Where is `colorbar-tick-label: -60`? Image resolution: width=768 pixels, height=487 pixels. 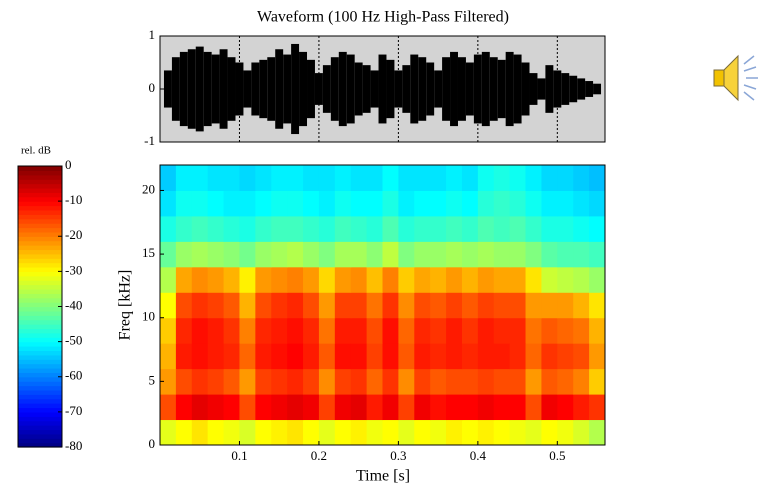 colorbar-tick-label: -60 is located at coordinates (73, 375).